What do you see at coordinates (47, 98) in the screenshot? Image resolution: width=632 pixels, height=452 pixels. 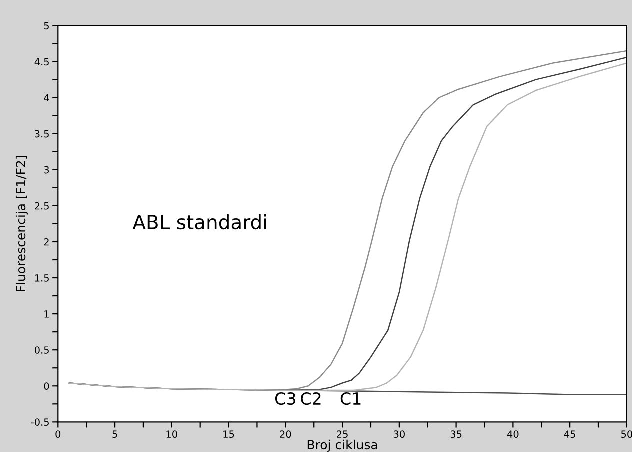 I see `y-tick-label: 4` at bounding box center [47, 98].